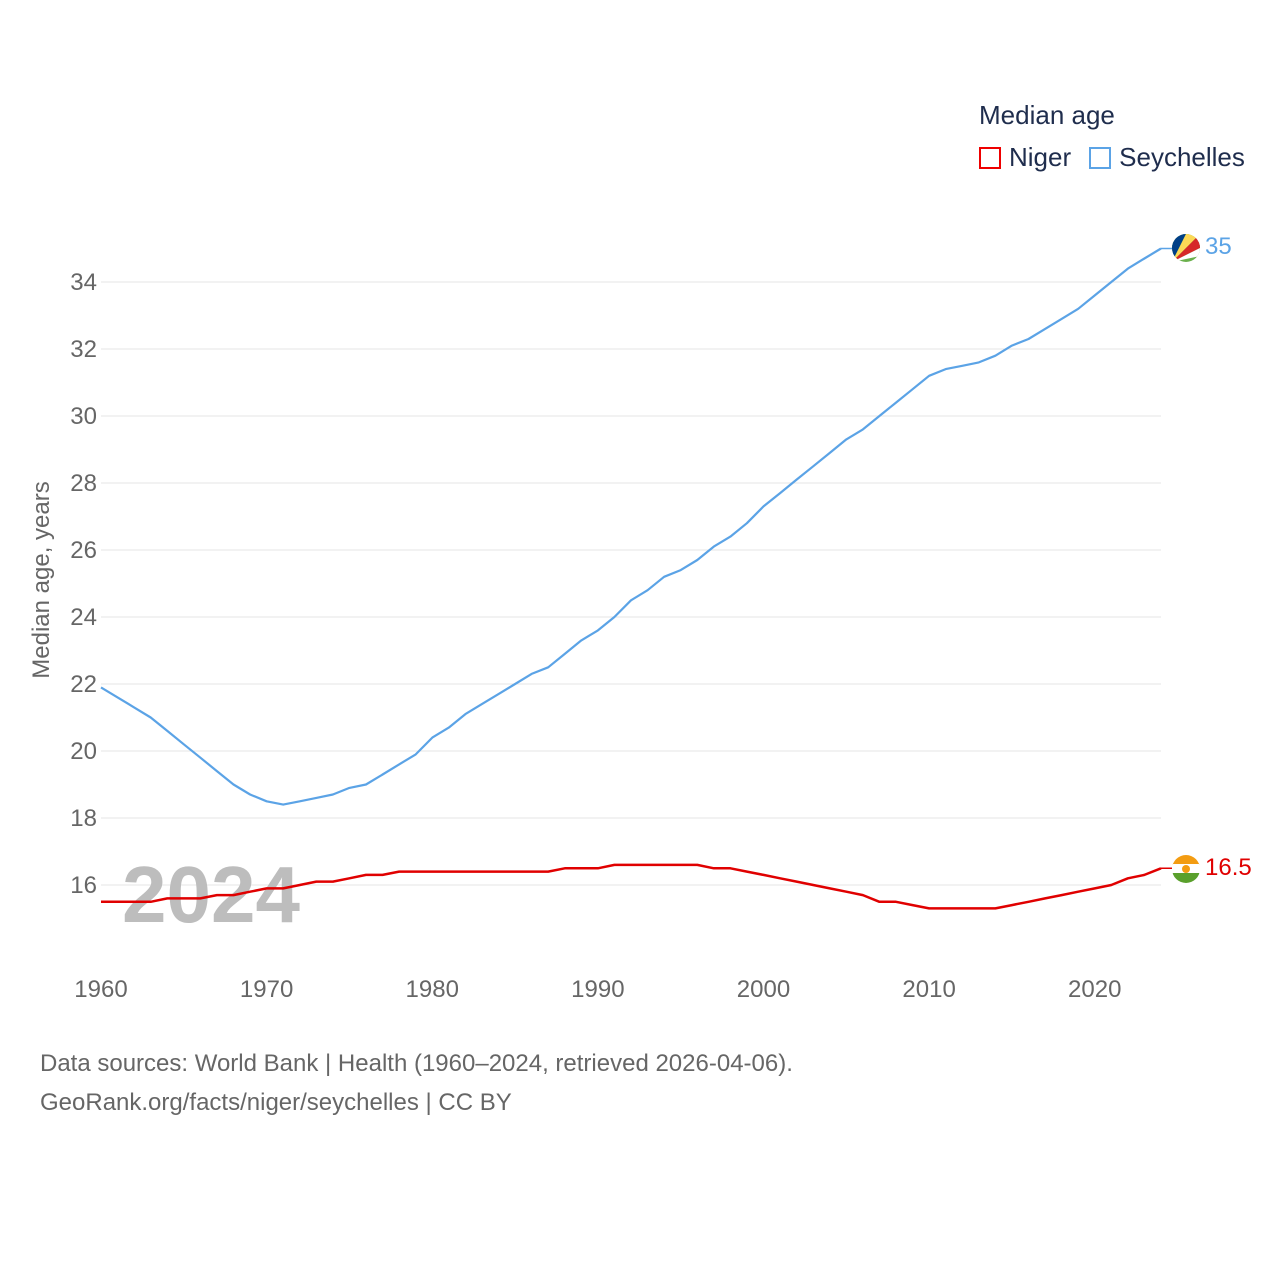 This screenshot has width=1280, height=1280. What do you see at coordinates (631, 886) in the screenshot?
I see `series-line-niger` at bounding box center [631, 886].